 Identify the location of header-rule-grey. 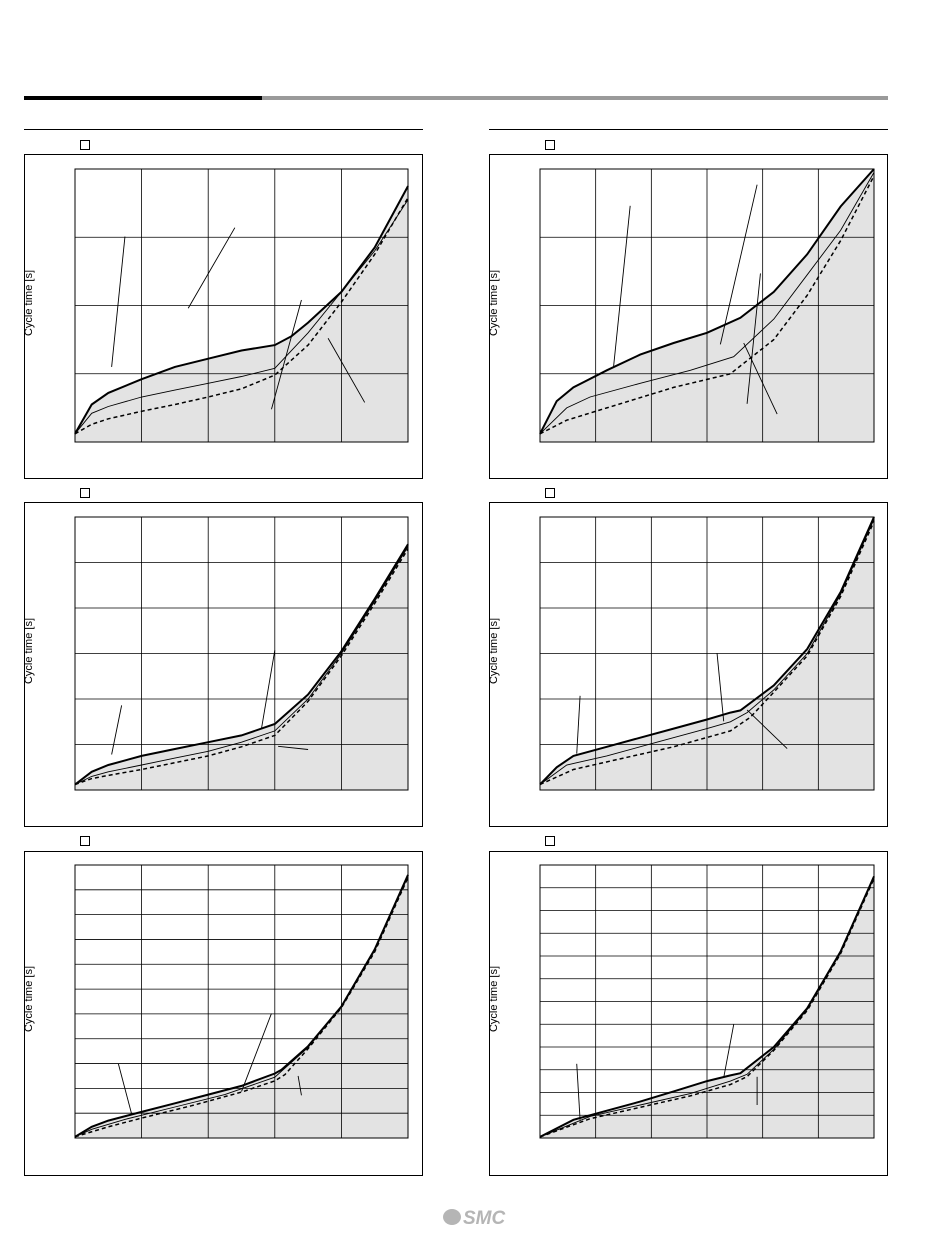
(575, 98).